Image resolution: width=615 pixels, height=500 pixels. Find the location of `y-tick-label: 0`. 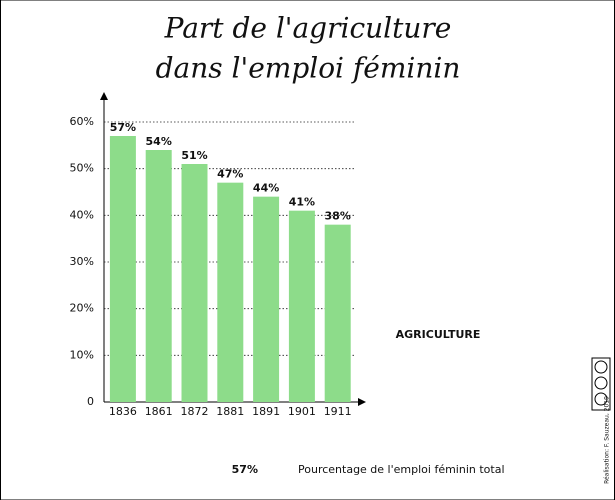

y-tick-label: 0 is located at coordinates (90, 401).